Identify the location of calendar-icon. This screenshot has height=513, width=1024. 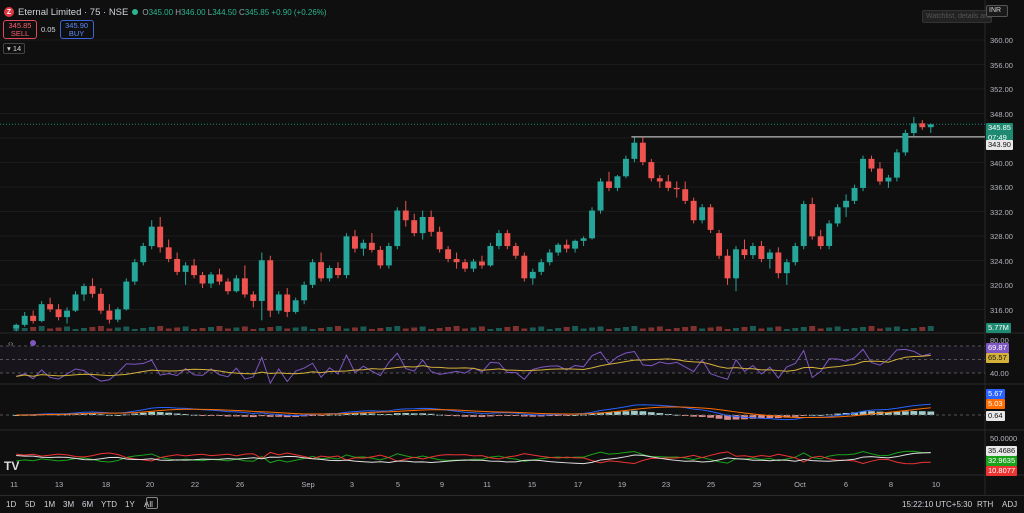
(152, 503).